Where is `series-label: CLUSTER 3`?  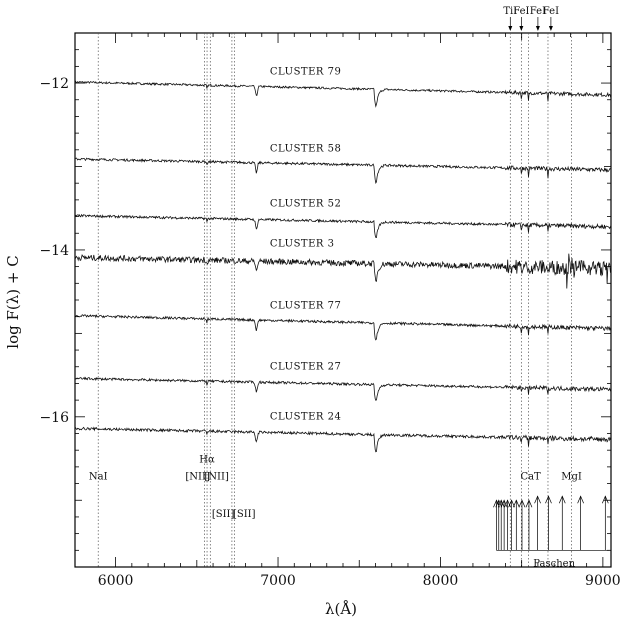 series-label: CLUSTER 3 is located at coordinates (302, 244).